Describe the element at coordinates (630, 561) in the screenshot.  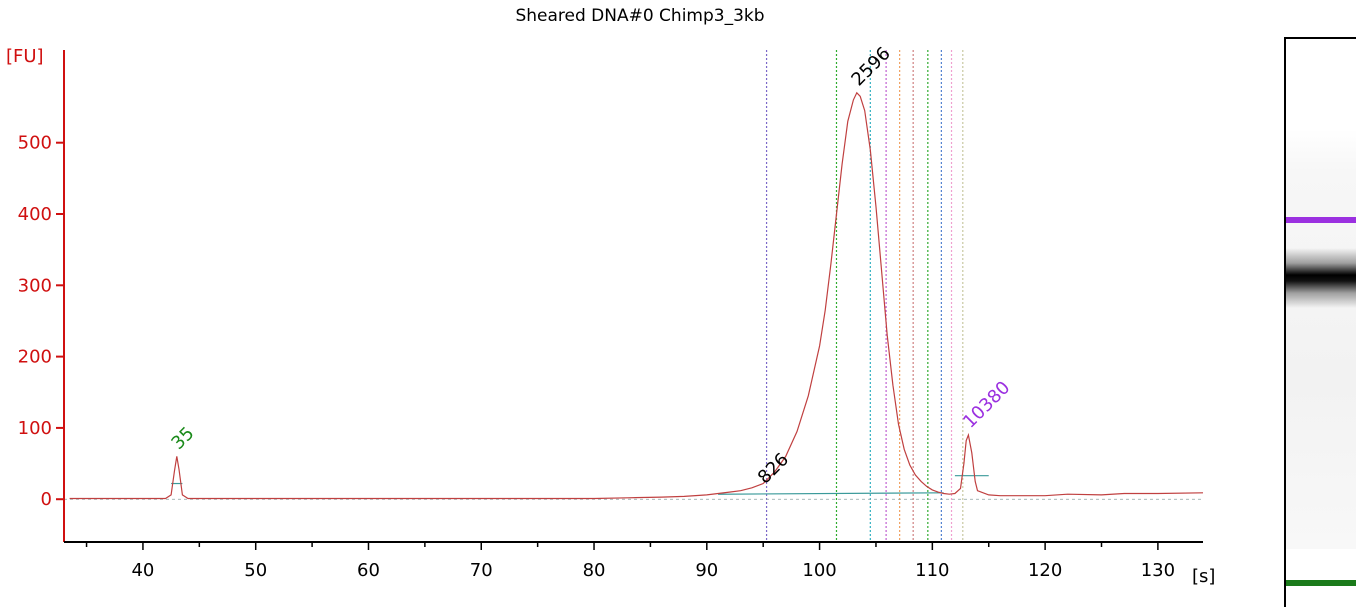
I see `x-ticks: 40 50 60 70 80 90 100 110 120 130` at that location.